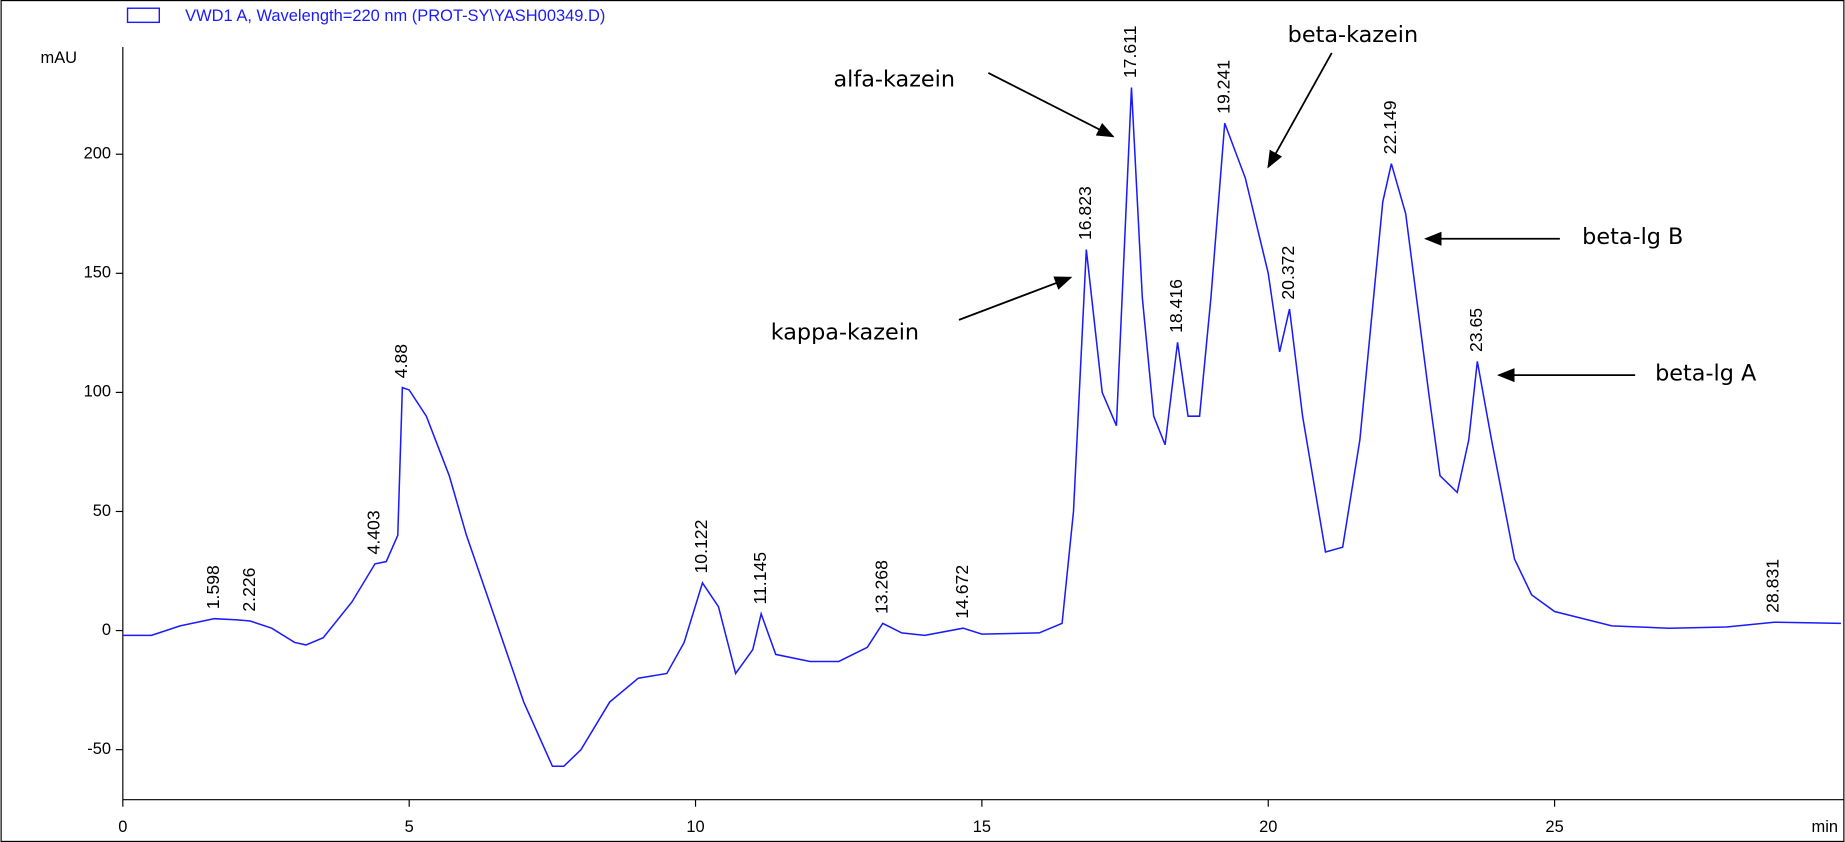  I want to click on legend-swatch, so click(143, 15).